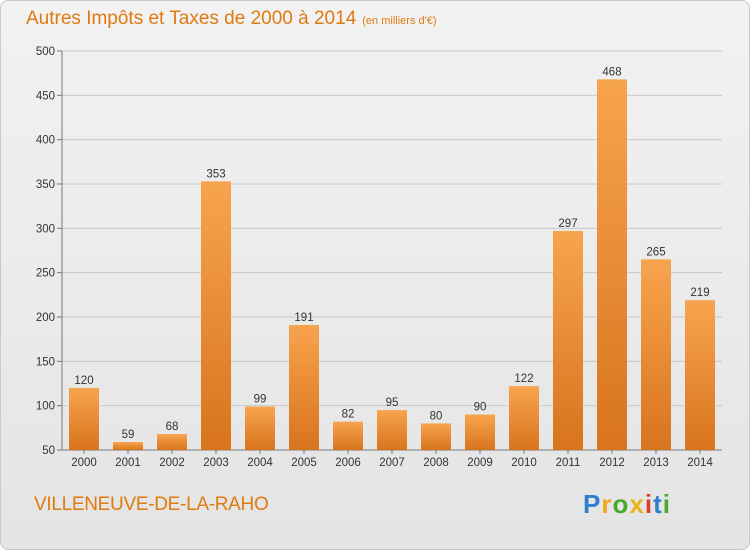 This screenshot has height=550, width=750. What do you see at coordinates (392, 463) in the screenshot?
I see `xtick-label-2007: 2007` at bounding box center [392, 463].